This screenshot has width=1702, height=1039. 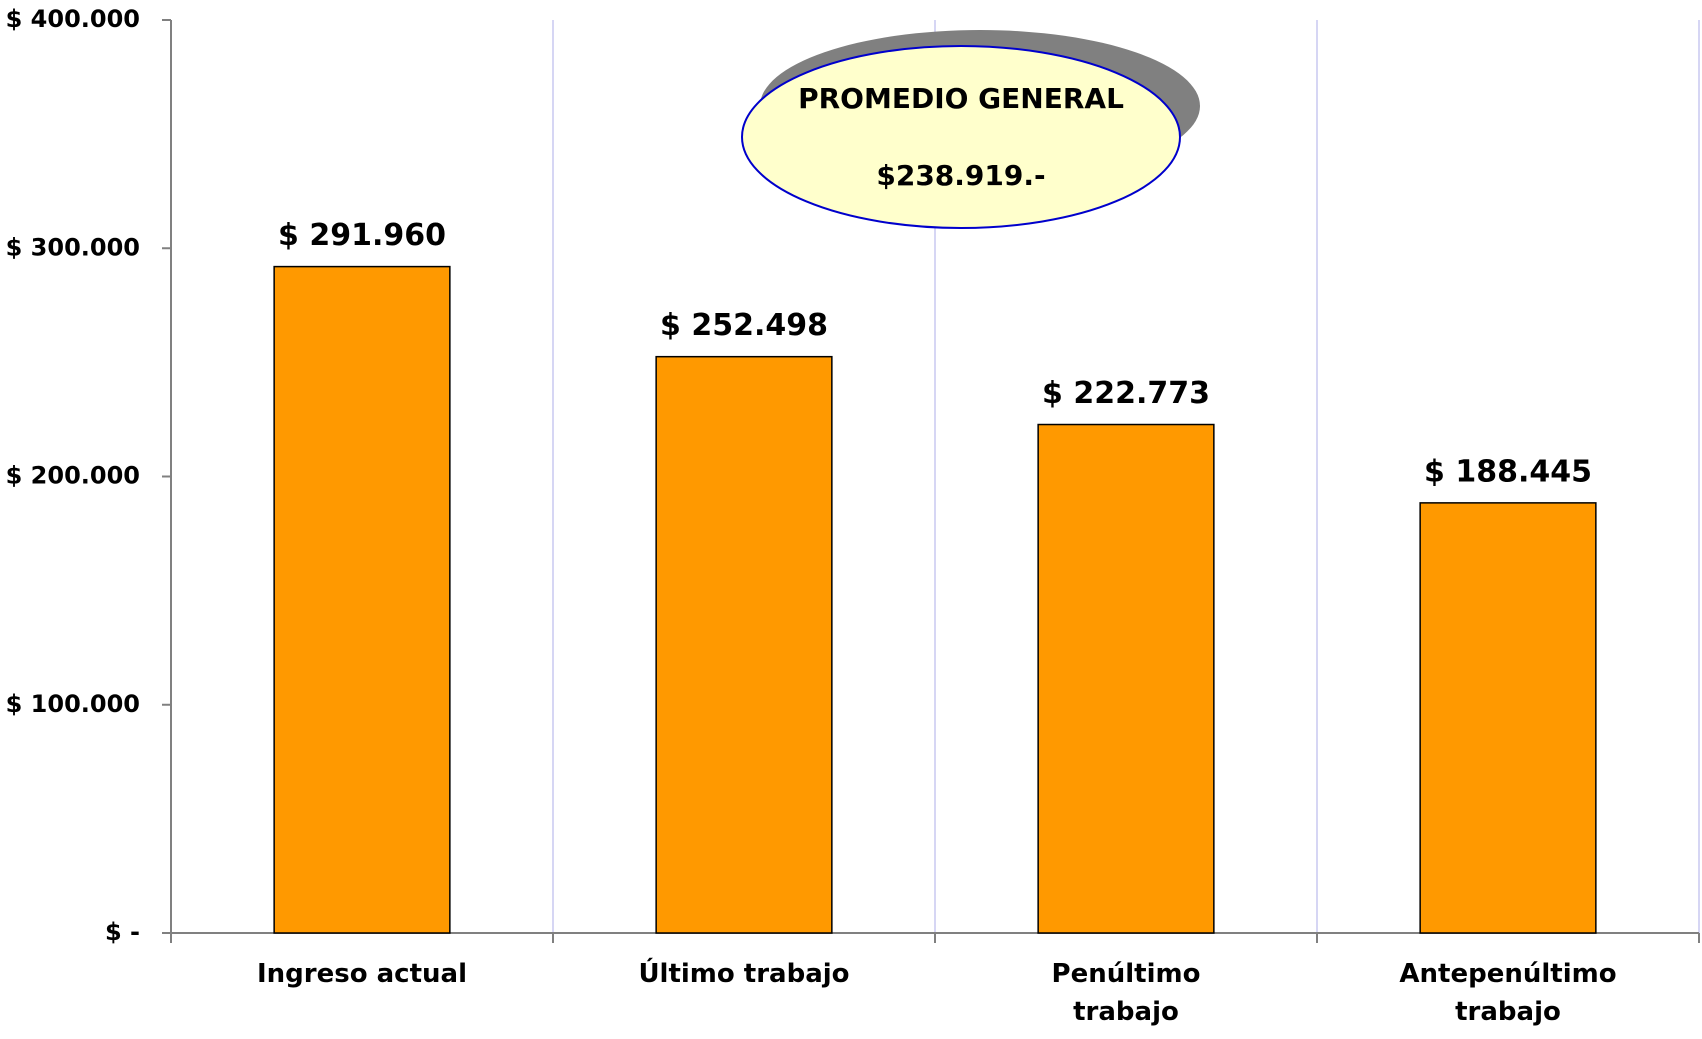 I want to click on annotation-value: $238.919.-, so click(x=960, y=175).